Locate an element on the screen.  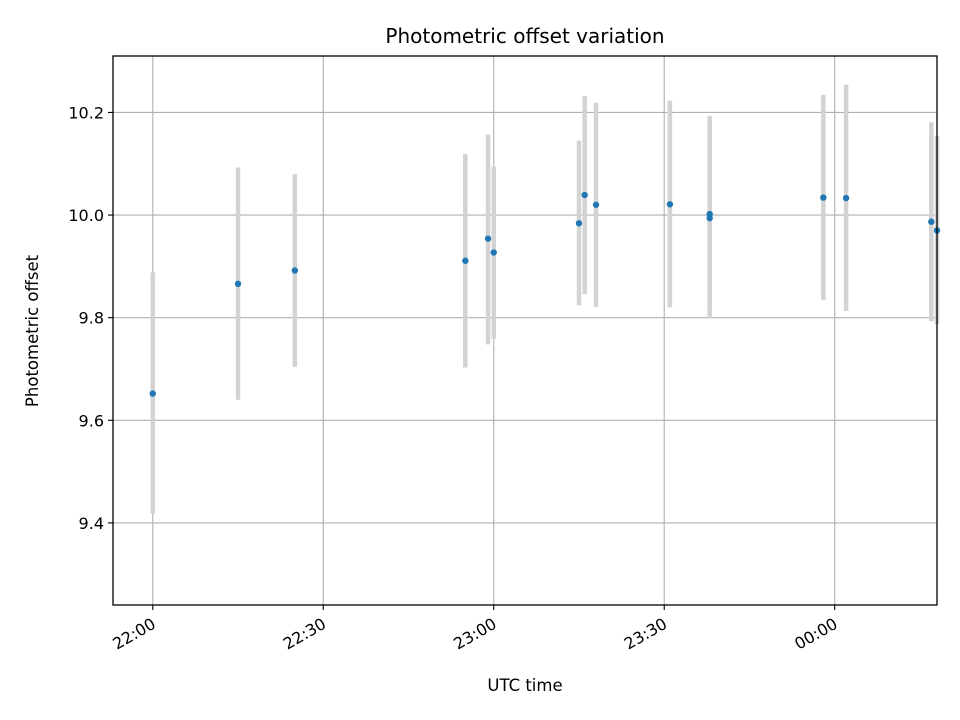
y-axis-label: Photometric offset is located at coordinates (32, 330).